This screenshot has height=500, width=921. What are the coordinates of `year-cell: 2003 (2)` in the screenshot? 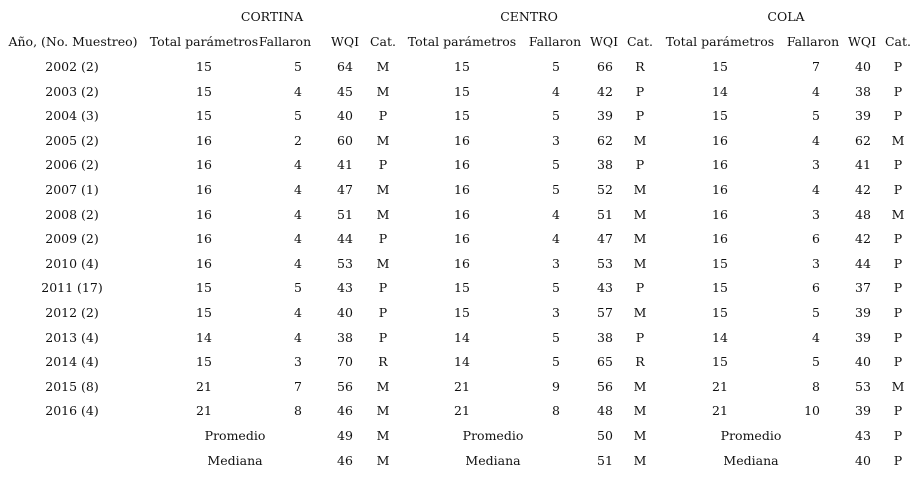 It's located at (72, 91).